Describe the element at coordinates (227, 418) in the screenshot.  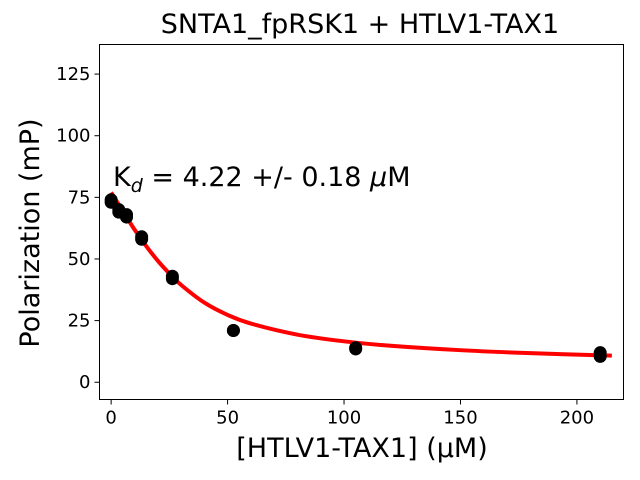
I see `x-tick-label: 50` at that location.